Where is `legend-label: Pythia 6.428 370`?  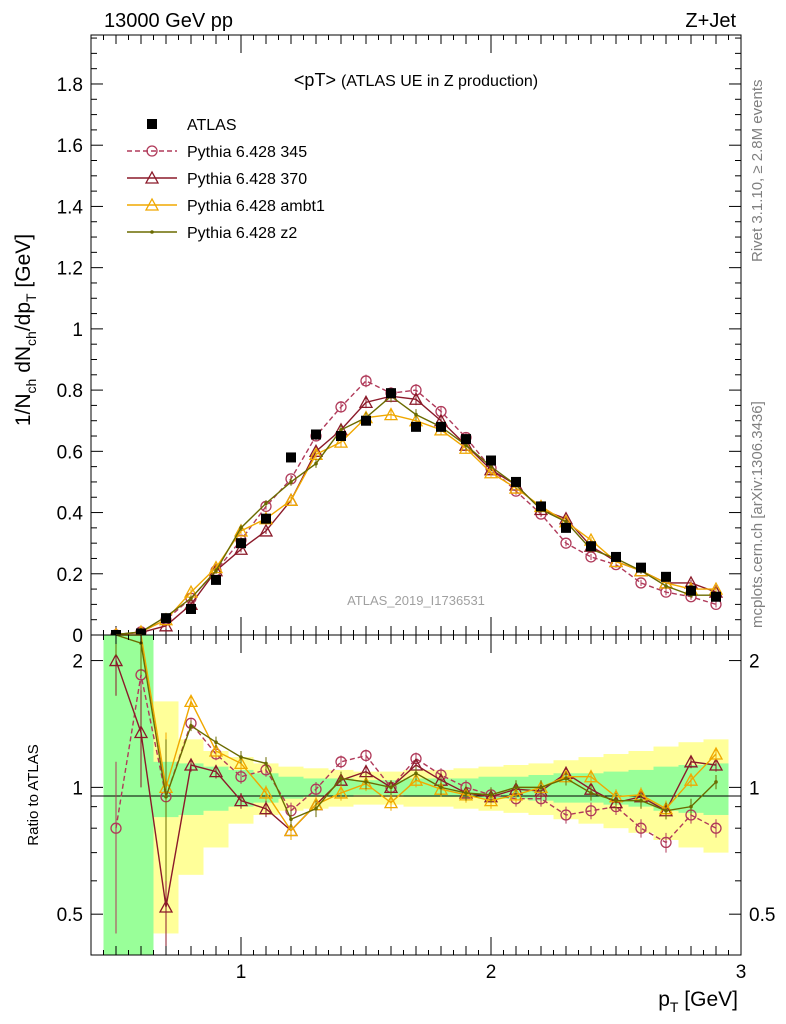 legend-label: Pythia 6.428 370 is located at coordinates (247, 179).